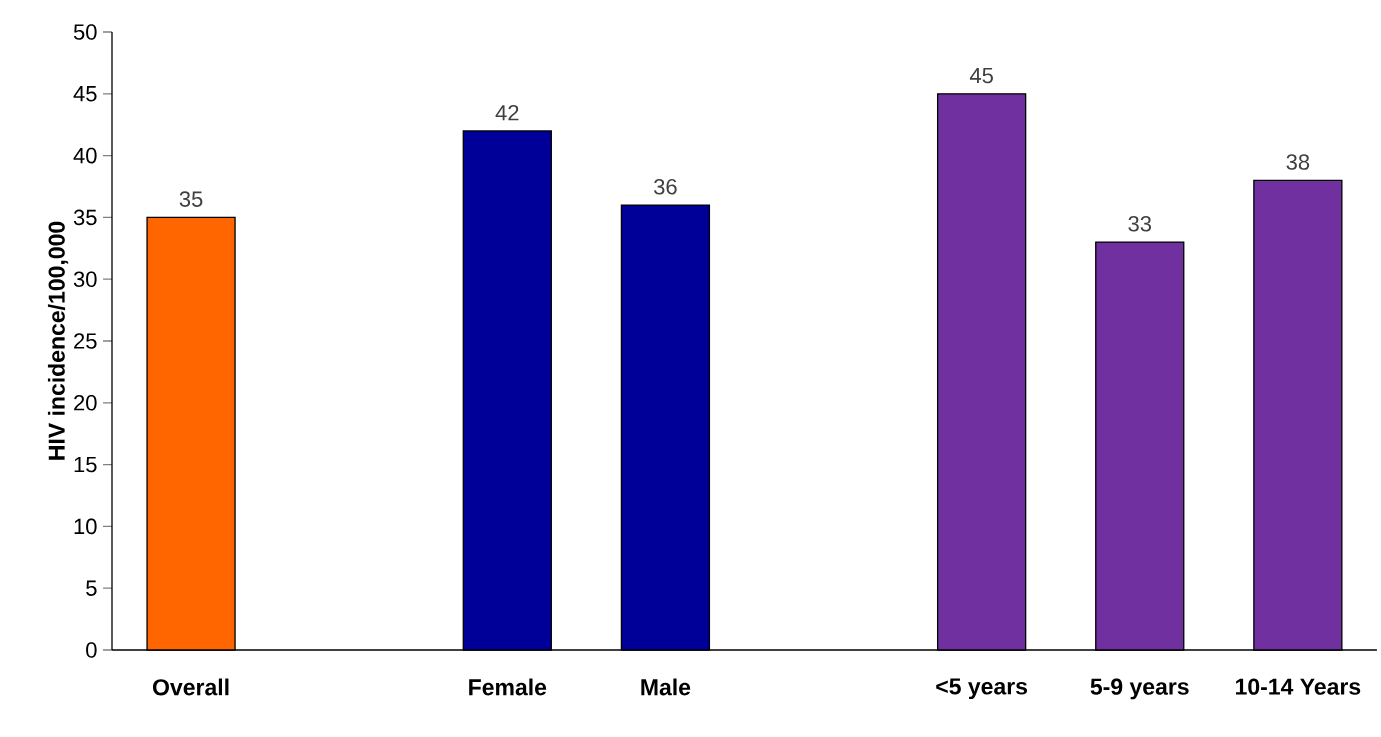 The height and width of the screenshot is (737, 1381). I want to click on y-tick-label: 10, so click(85, 526).